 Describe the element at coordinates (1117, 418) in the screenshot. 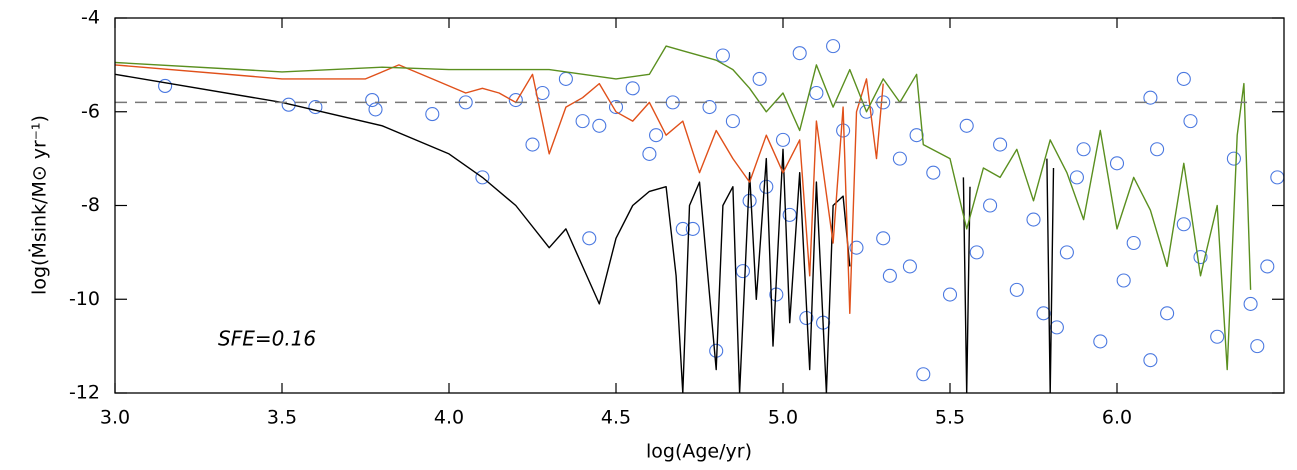

I see `x-tick-label: 6.0` at that location.